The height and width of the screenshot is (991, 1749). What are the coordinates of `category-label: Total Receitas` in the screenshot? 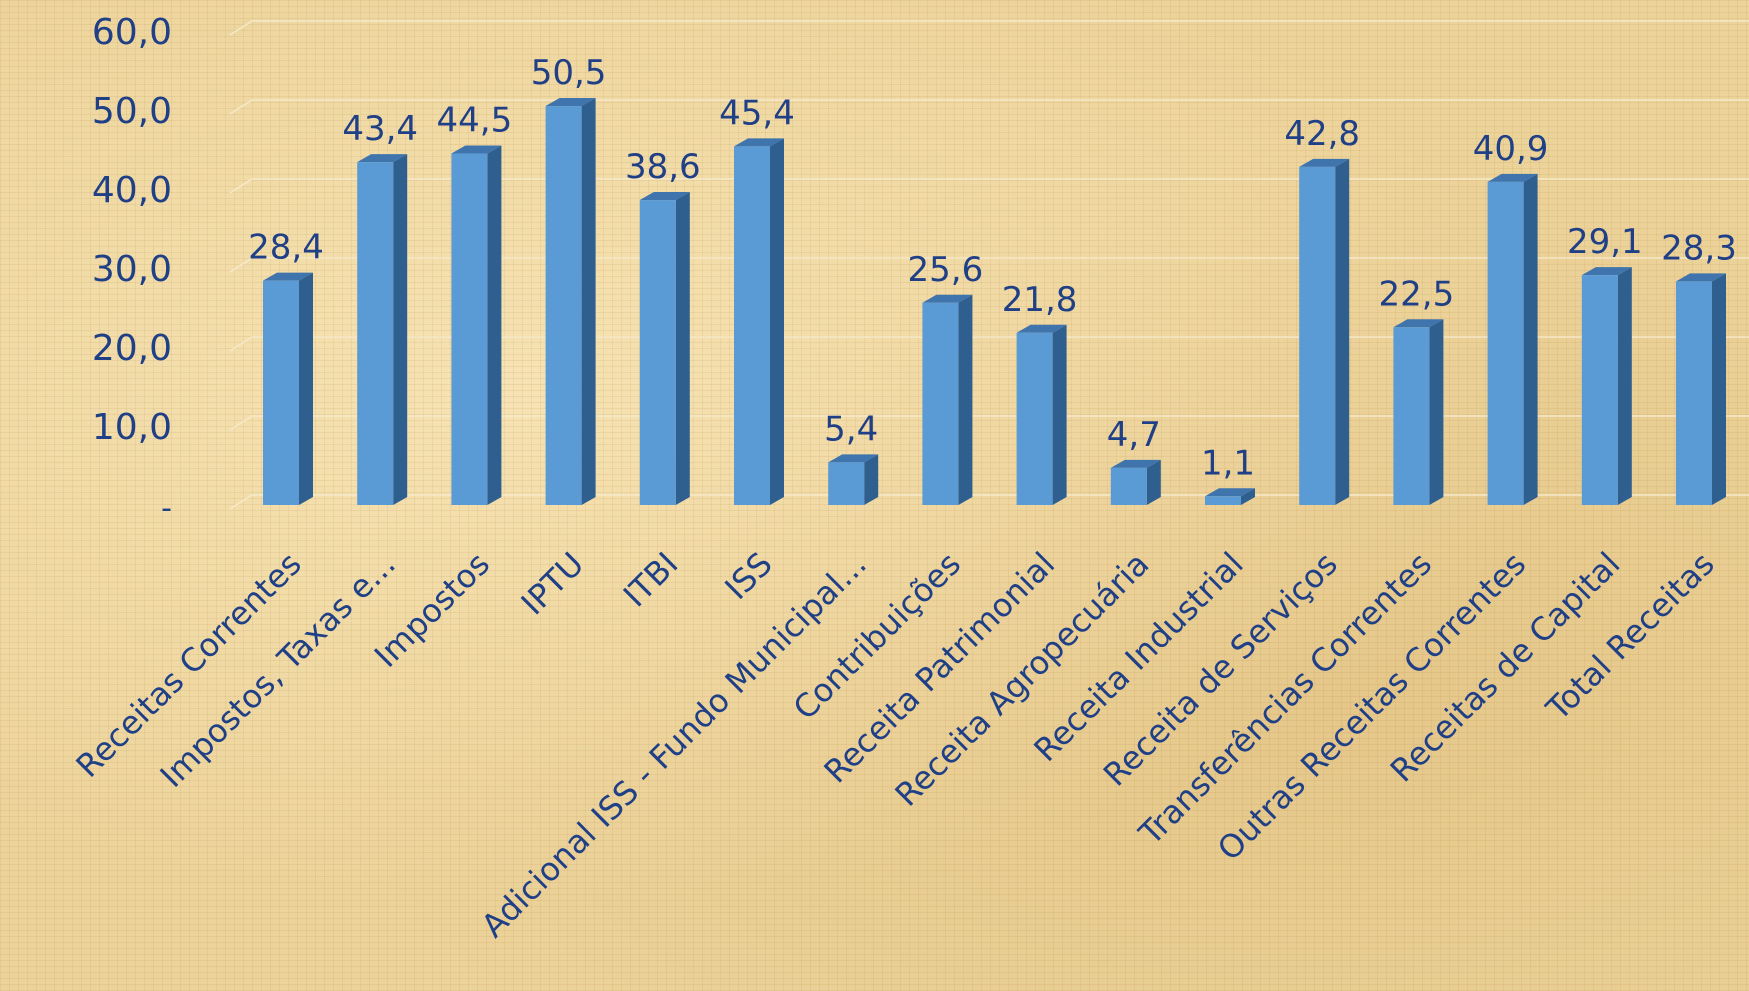 It's located at (1629, 636).